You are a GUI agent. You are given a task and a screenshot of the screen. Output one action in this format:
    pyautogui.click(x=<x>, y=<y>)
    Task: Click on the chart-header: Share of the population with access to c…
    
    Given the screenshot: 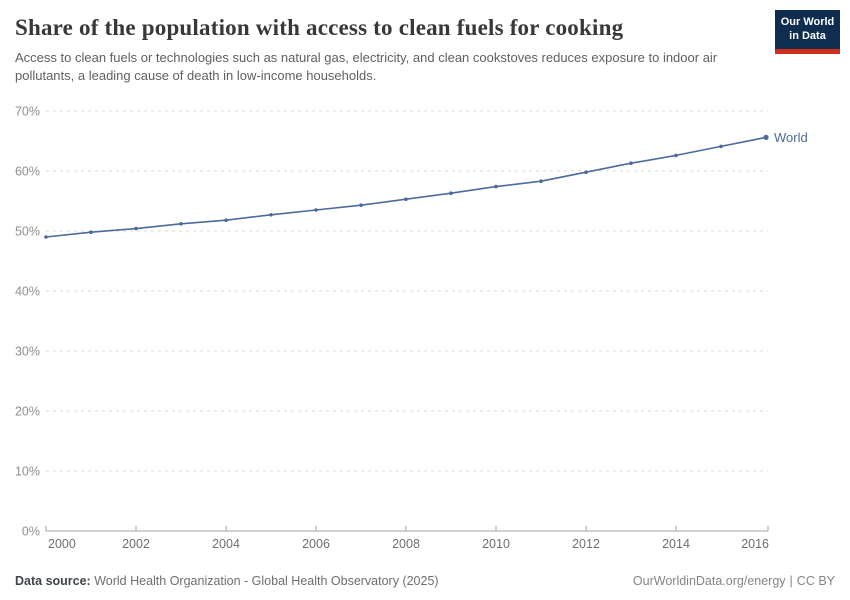 What is the action you would take?
    pyautogui.click(x=390, y=50)
    